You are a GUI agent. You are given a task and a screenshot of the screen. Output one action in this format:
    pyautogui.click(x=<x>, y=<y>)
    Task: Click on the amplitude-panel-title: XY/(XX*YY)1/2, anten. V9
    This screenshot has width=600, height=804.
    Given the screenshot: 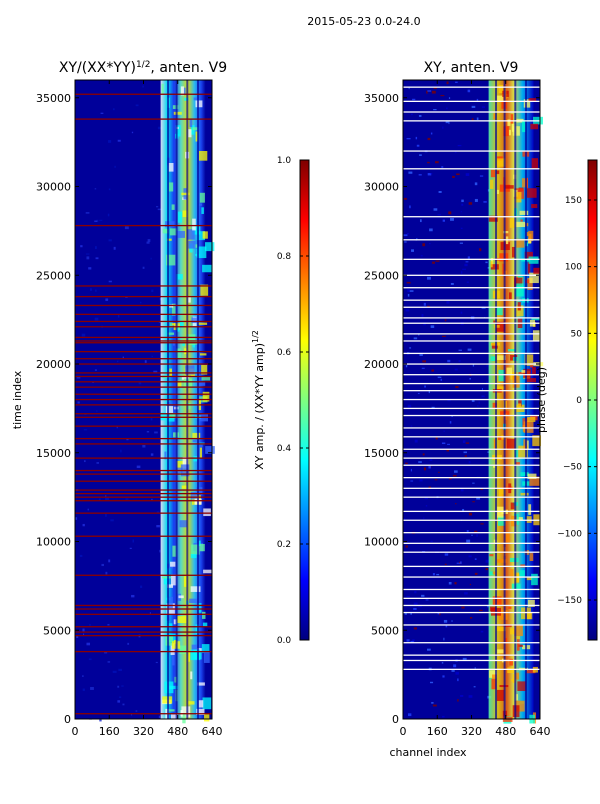 What is the action you would take?
    pyautogui.click(x=143, y=68)
    